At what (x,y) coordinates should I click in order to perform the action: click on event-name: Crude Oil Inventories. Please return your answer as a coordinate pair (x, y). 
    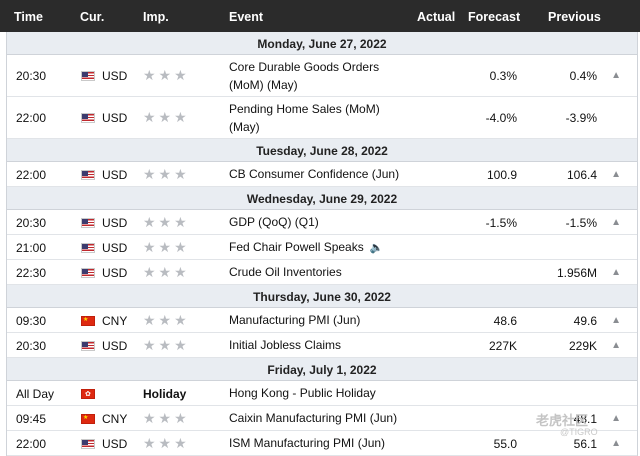
    Looking at the image, I should click on (285, 272).